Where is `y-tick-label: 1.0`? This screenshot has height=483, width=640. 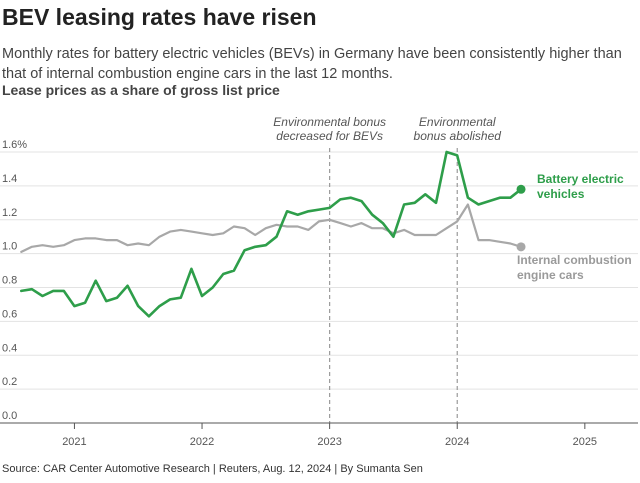 y-tick-label: 1.0 is located at coordinates (9, 247).